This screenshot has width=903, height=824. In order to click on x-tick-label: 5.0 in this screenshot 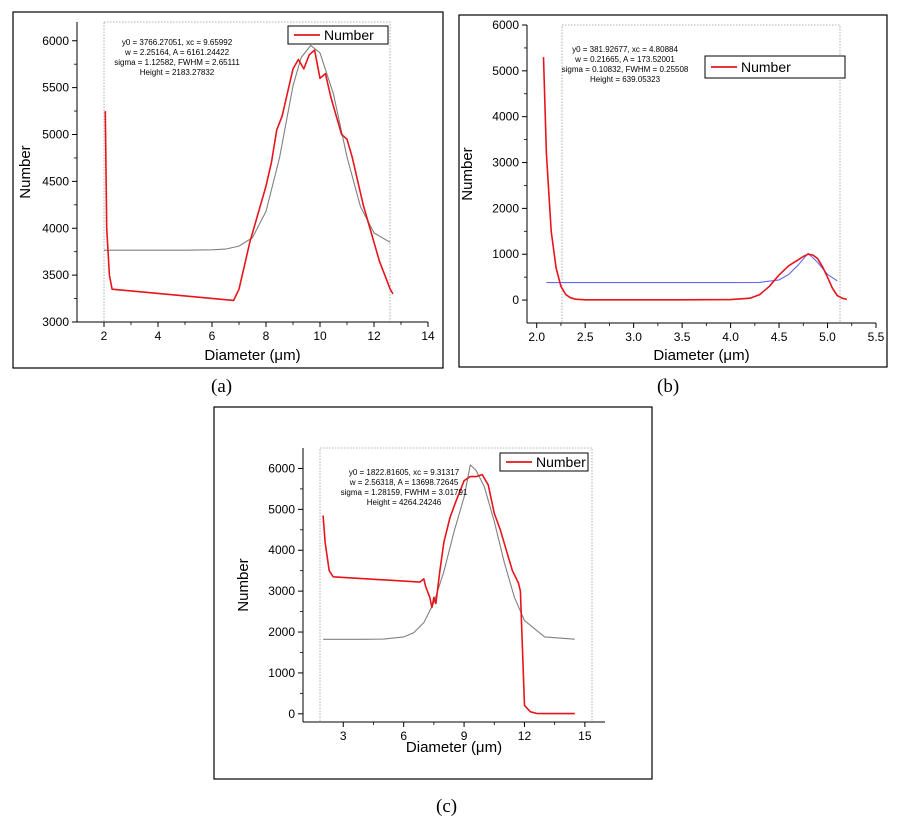, I will do `click(827, 337)`.